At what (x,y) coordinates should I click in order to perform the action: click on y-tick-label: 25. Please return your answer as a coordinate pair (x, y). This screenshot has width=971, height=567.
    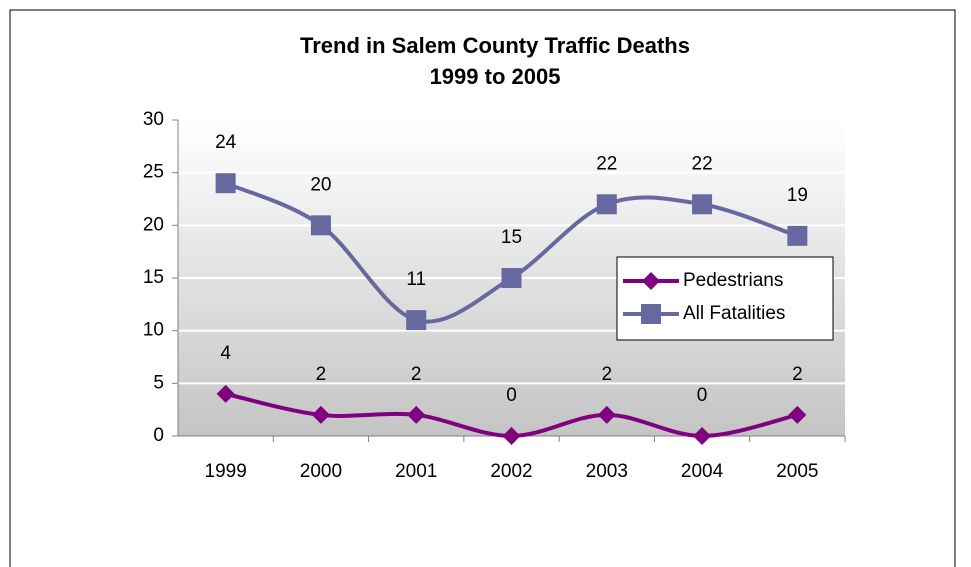
    Looking at the image, I should click on (153, 172).